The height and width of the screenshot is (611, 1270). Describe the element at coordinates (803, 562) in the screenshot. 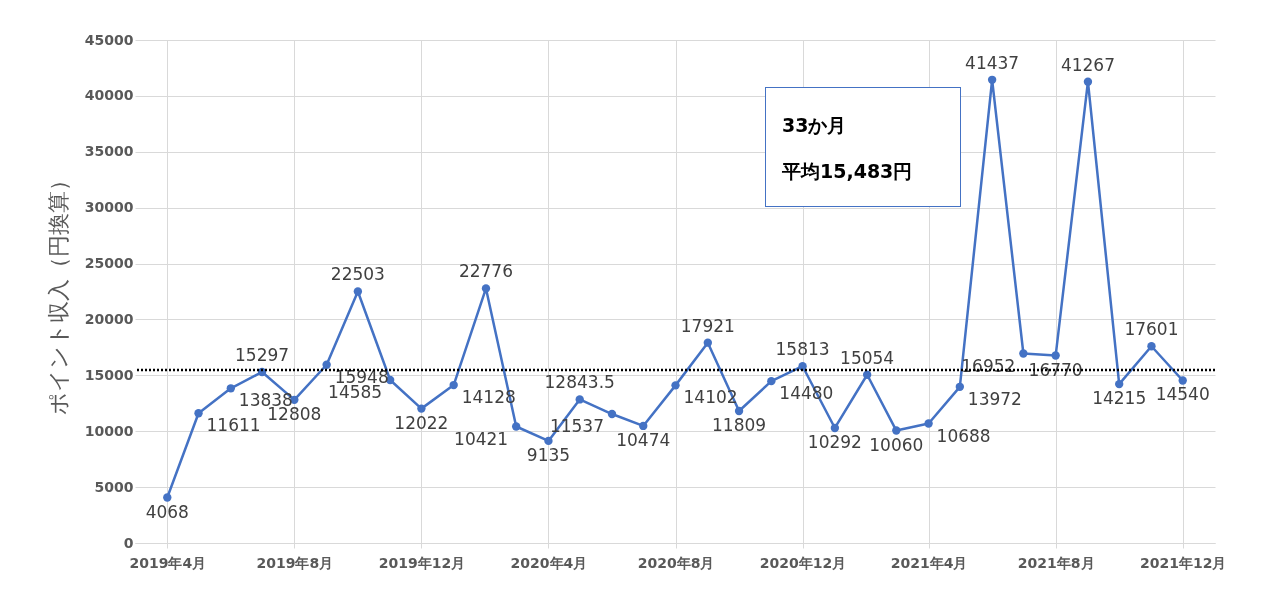

I see `x-tick-label: 2020年12月` at that location.